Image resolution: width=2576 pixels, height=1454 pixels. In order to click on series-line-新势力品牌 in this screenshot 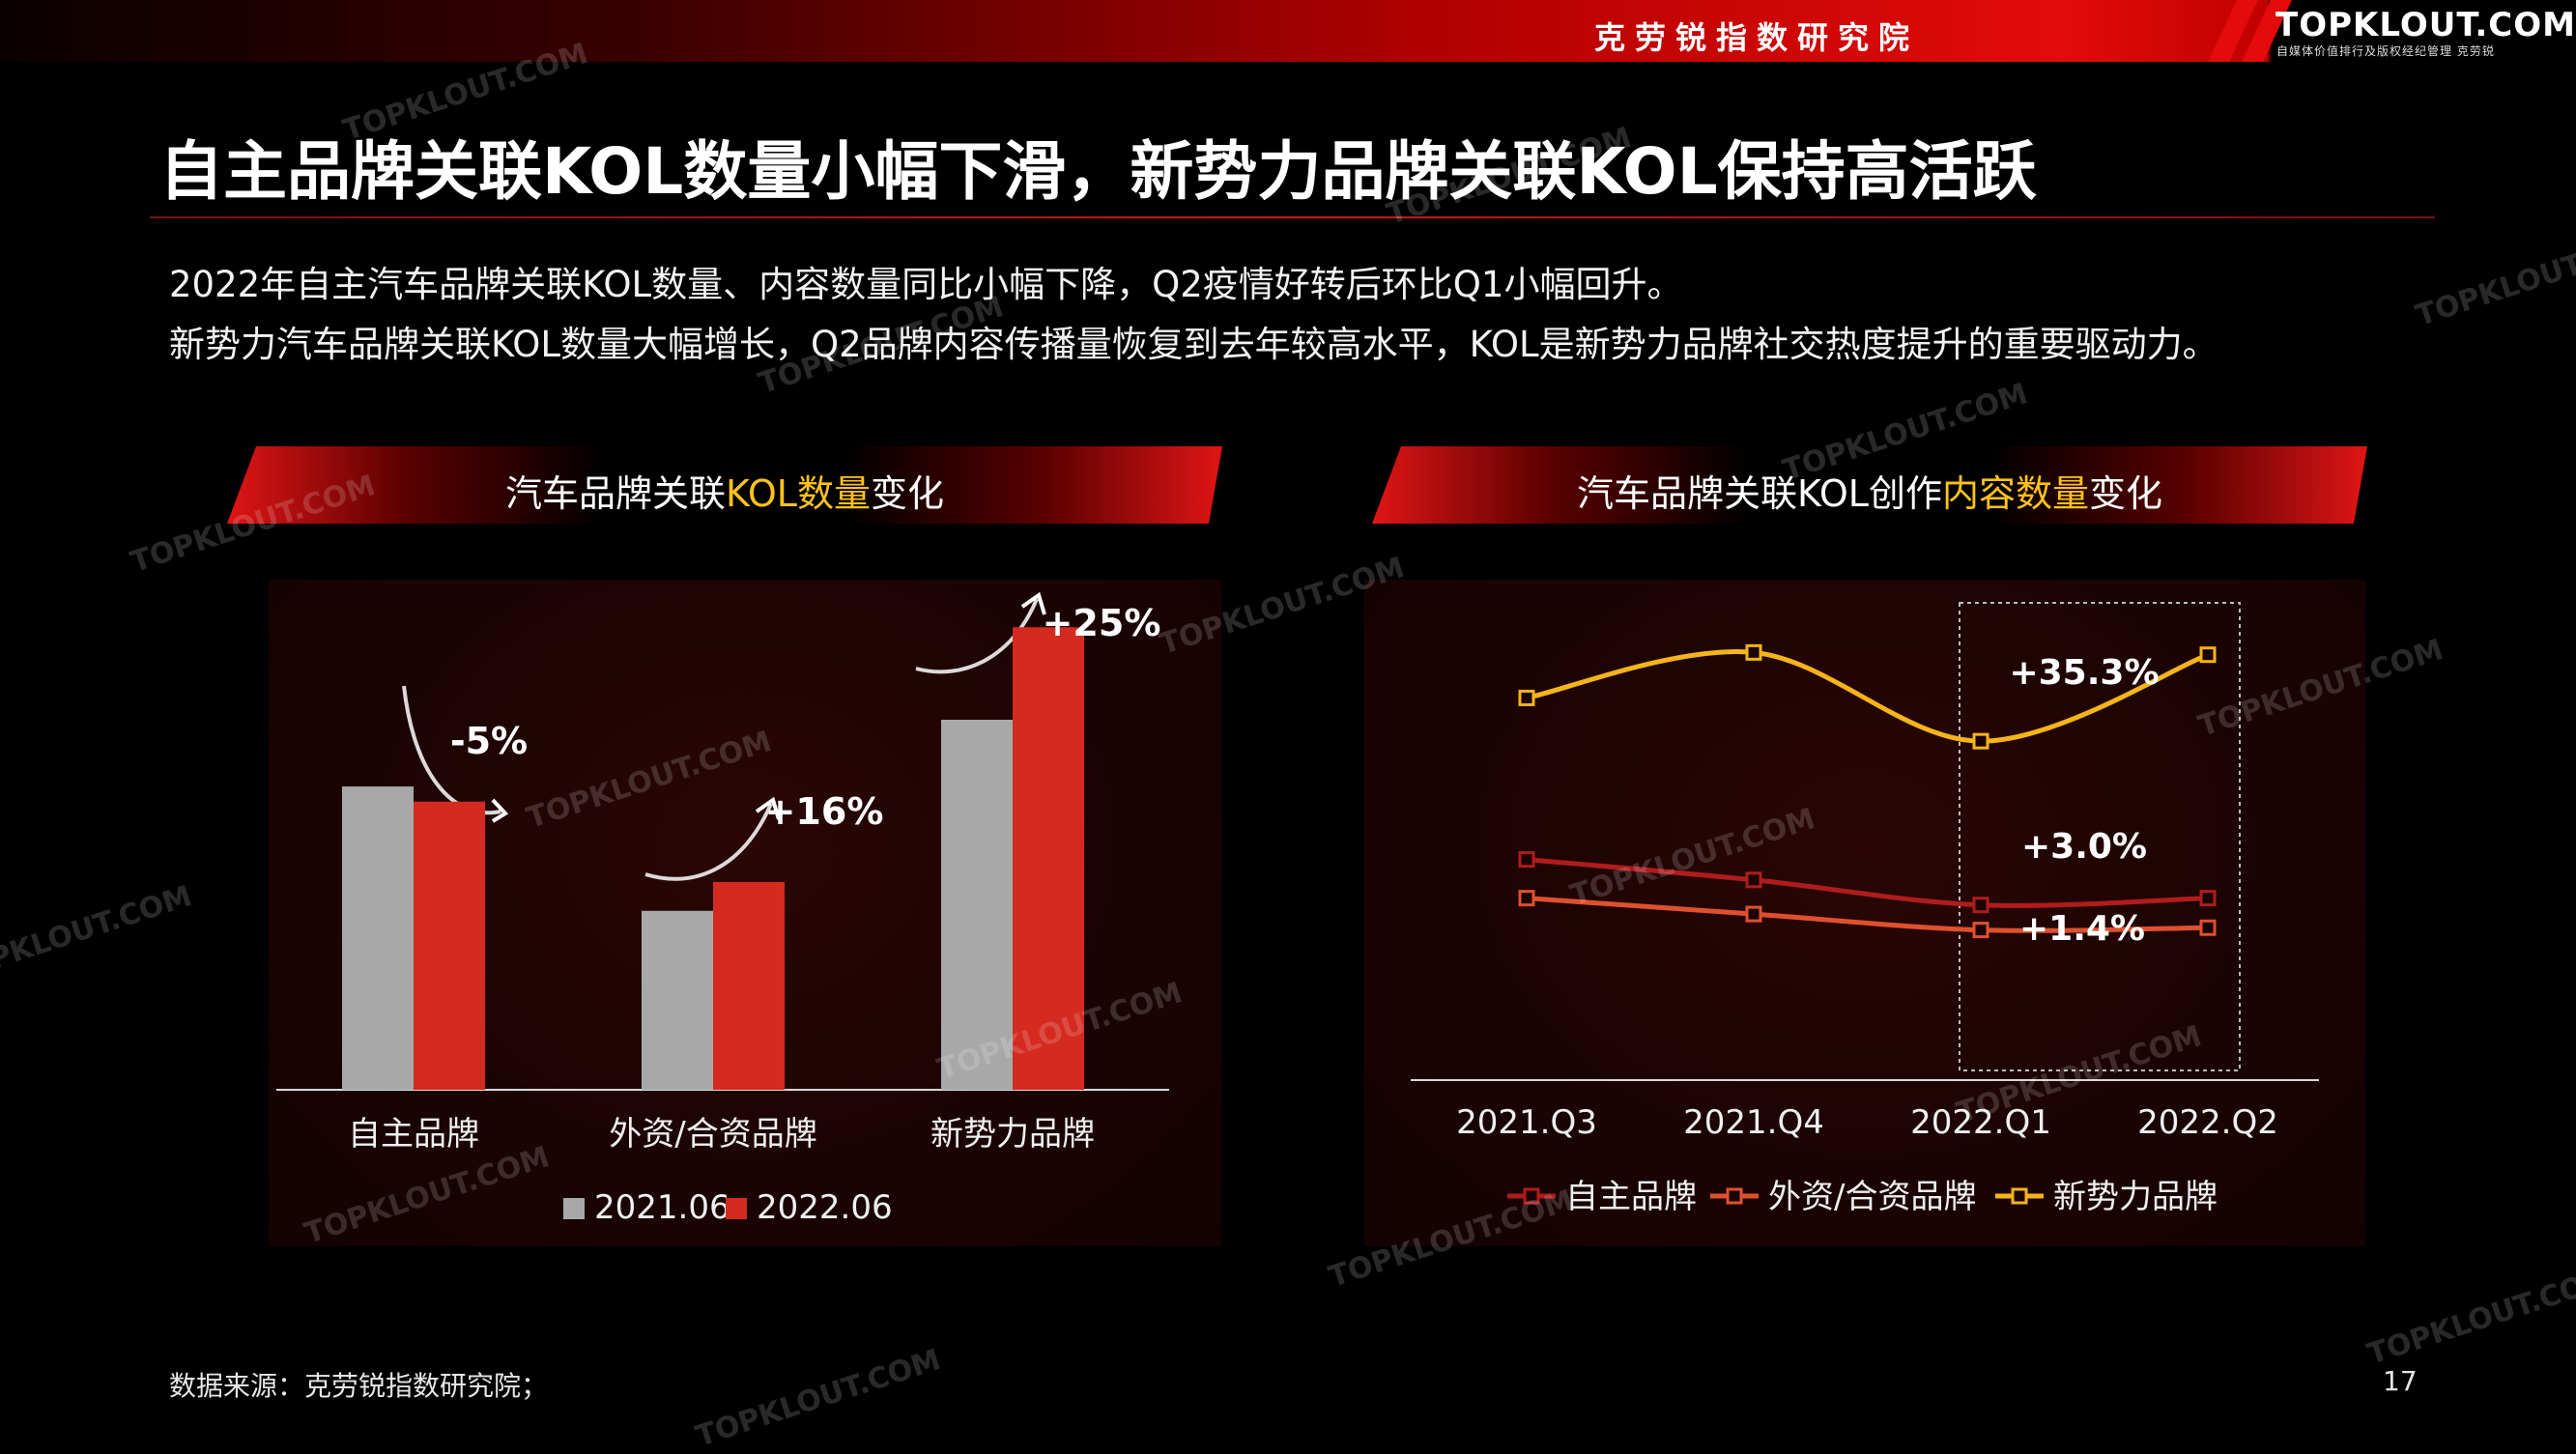, I will do `click(1868, 697)`.